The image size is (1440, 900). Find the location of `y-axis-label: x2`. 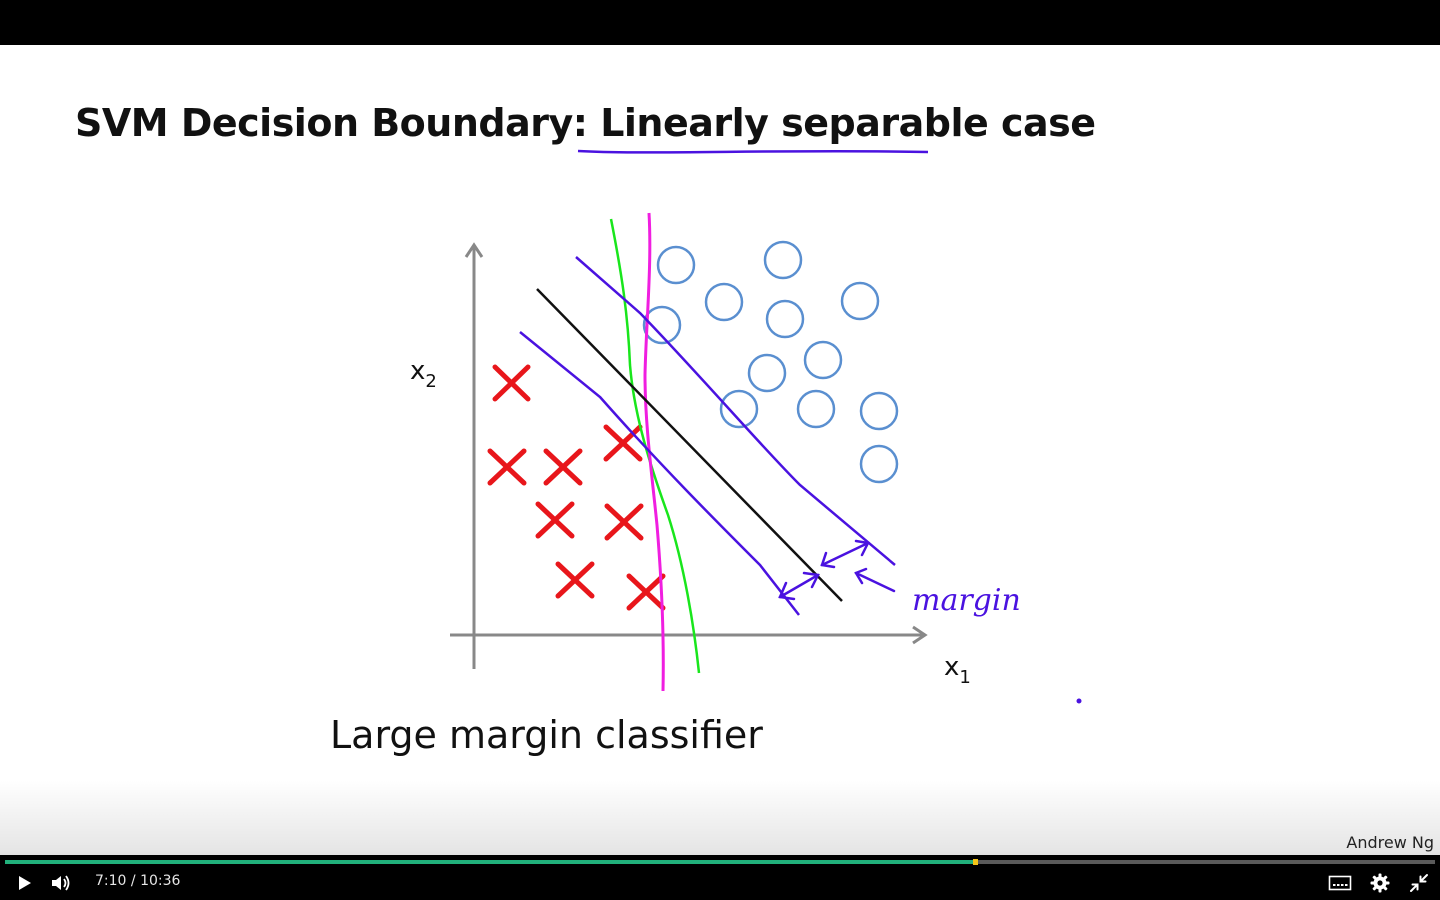

y-axis-label: x2 is located at coordinates (423, 374).